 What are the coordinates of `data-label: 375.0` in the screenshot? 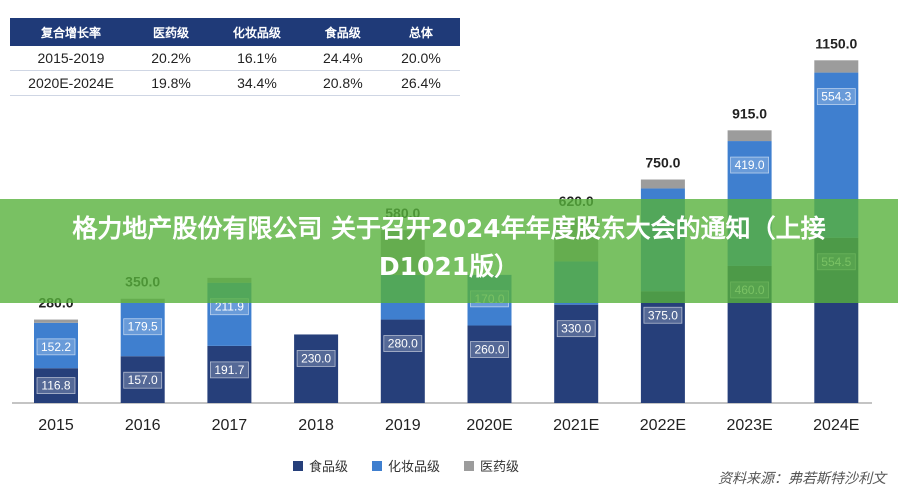 It's located at (663, 315).